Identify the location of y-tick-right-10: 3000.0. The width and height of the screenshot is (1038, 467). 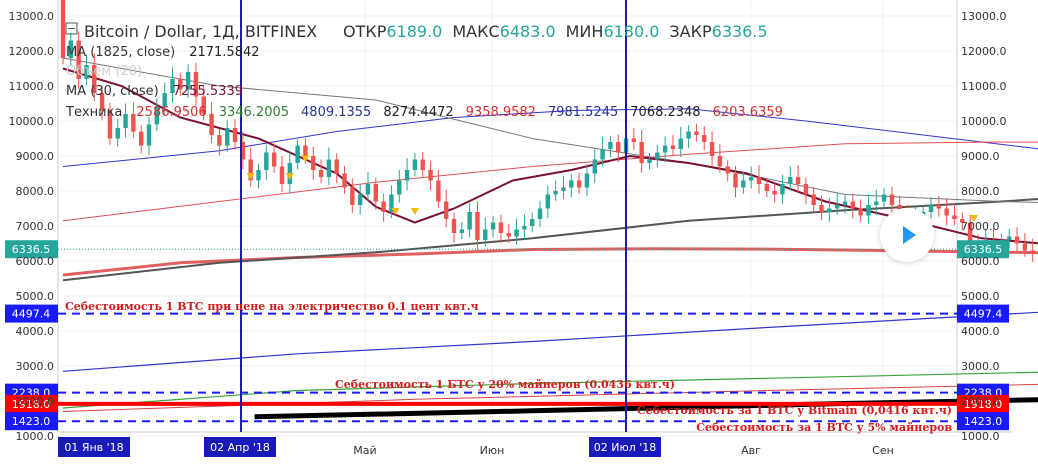
(980, 366).